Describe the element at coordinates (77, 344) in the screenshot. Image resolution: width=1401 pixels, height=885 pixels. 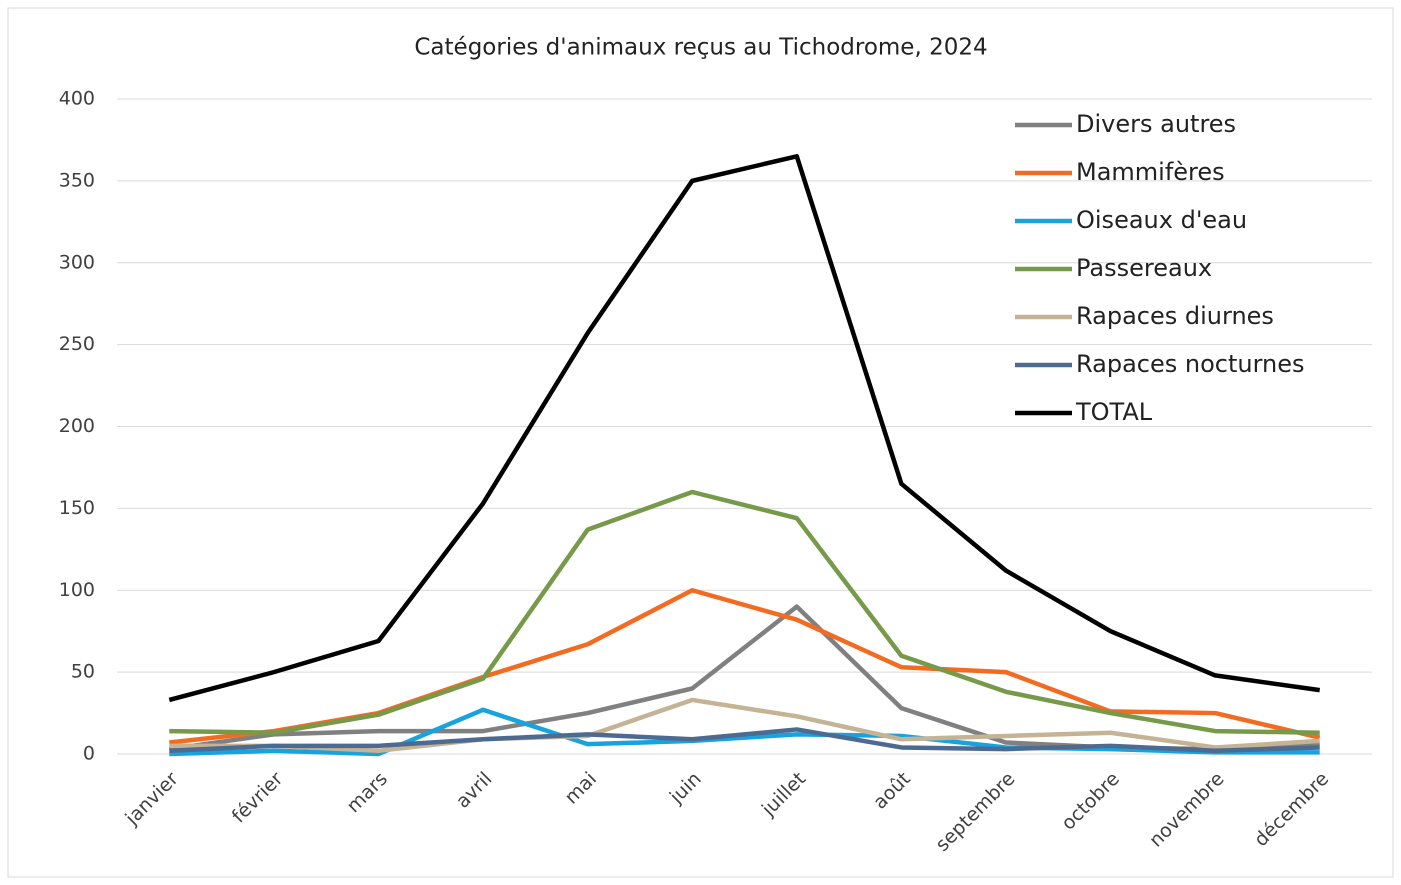
I see `y-tick-label: 250` at that location.